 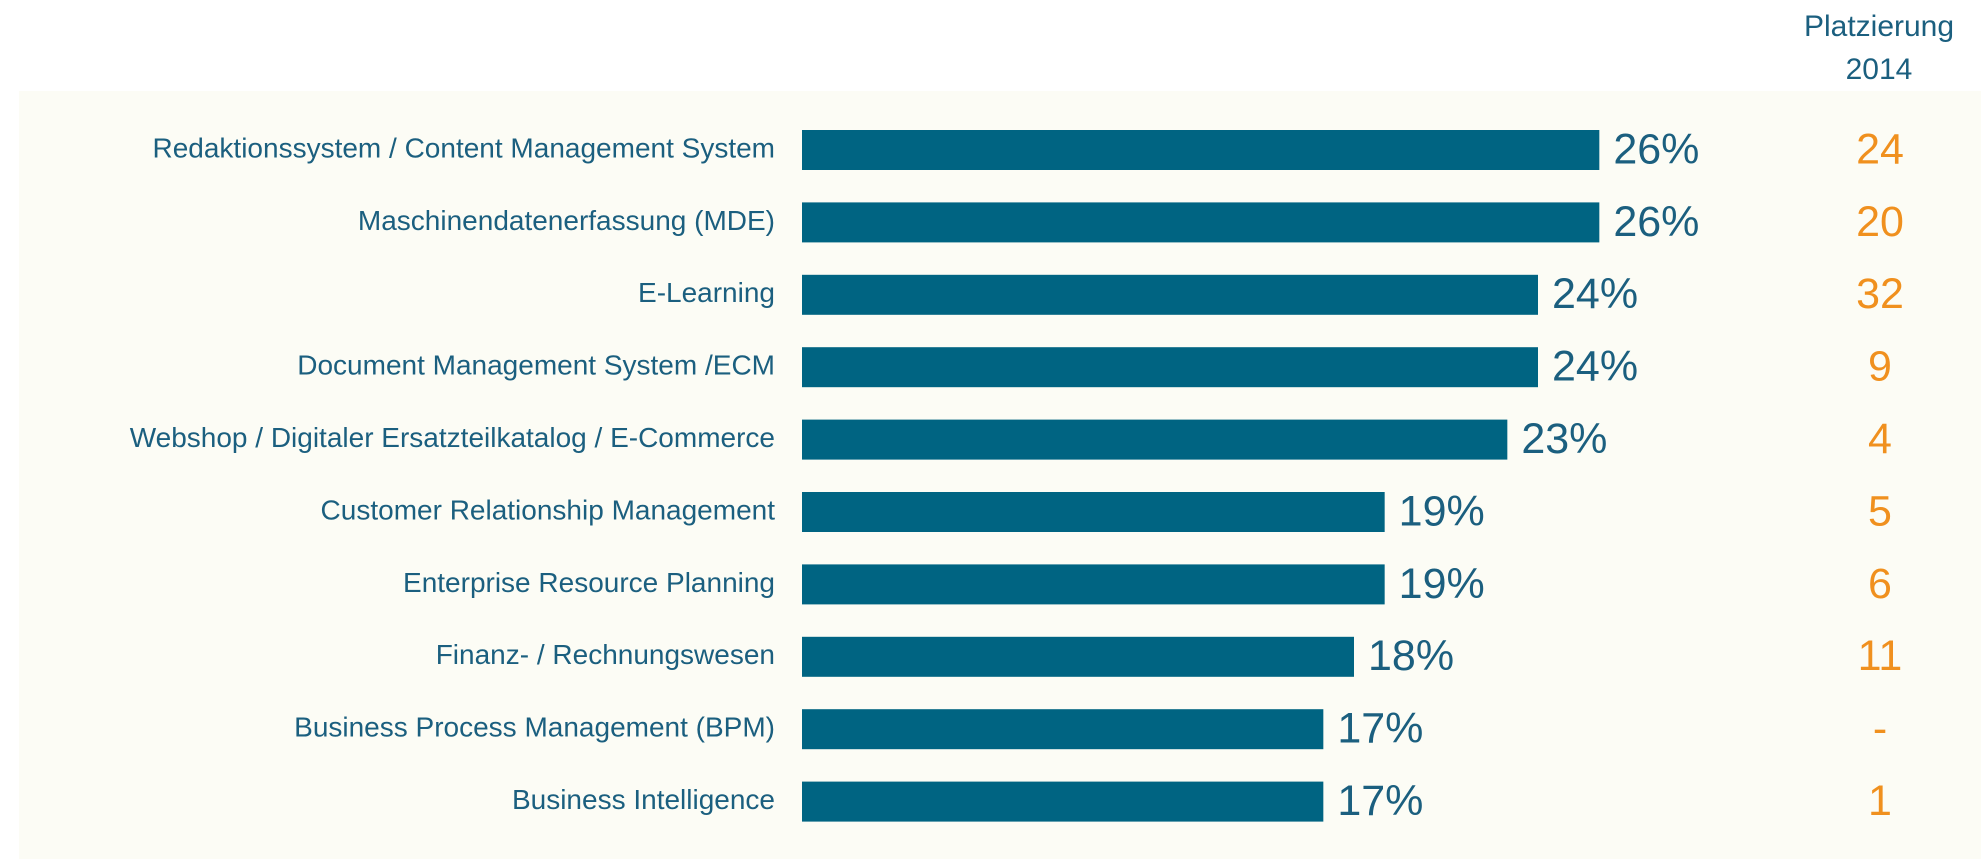 What do you see at coordinates (1880, 222) in the screenshot?
I see `rank: 20` at bounding box center [1880, 222].